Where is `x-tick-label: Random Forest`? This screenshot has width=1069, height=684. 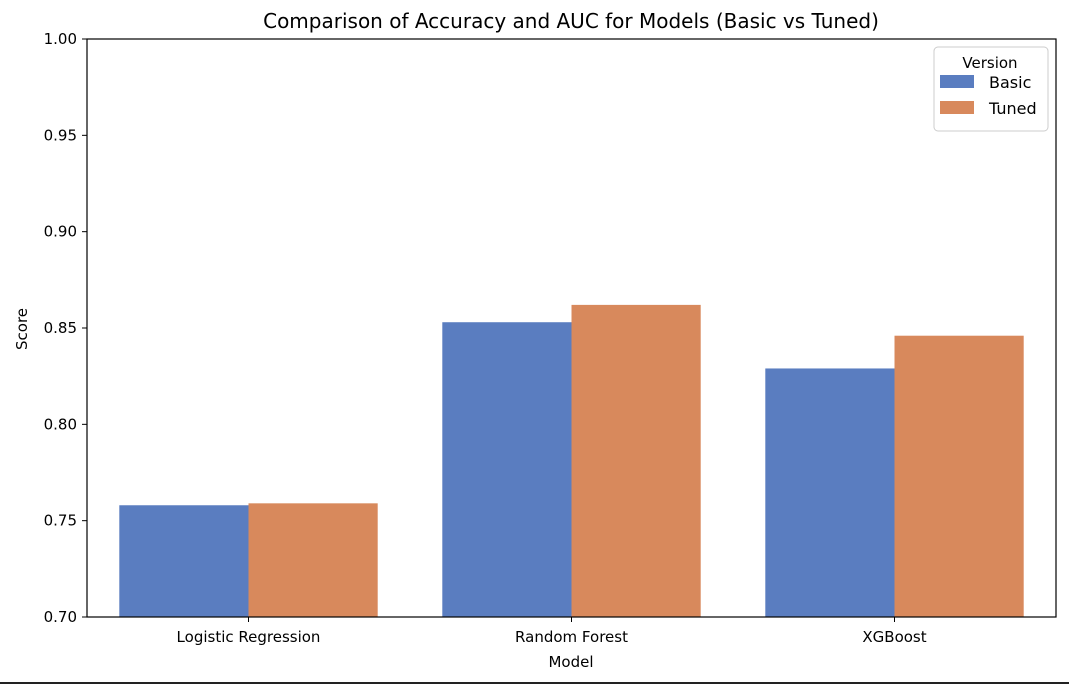
x-tick-label: Random Forest is located at coordinates (571, 637).